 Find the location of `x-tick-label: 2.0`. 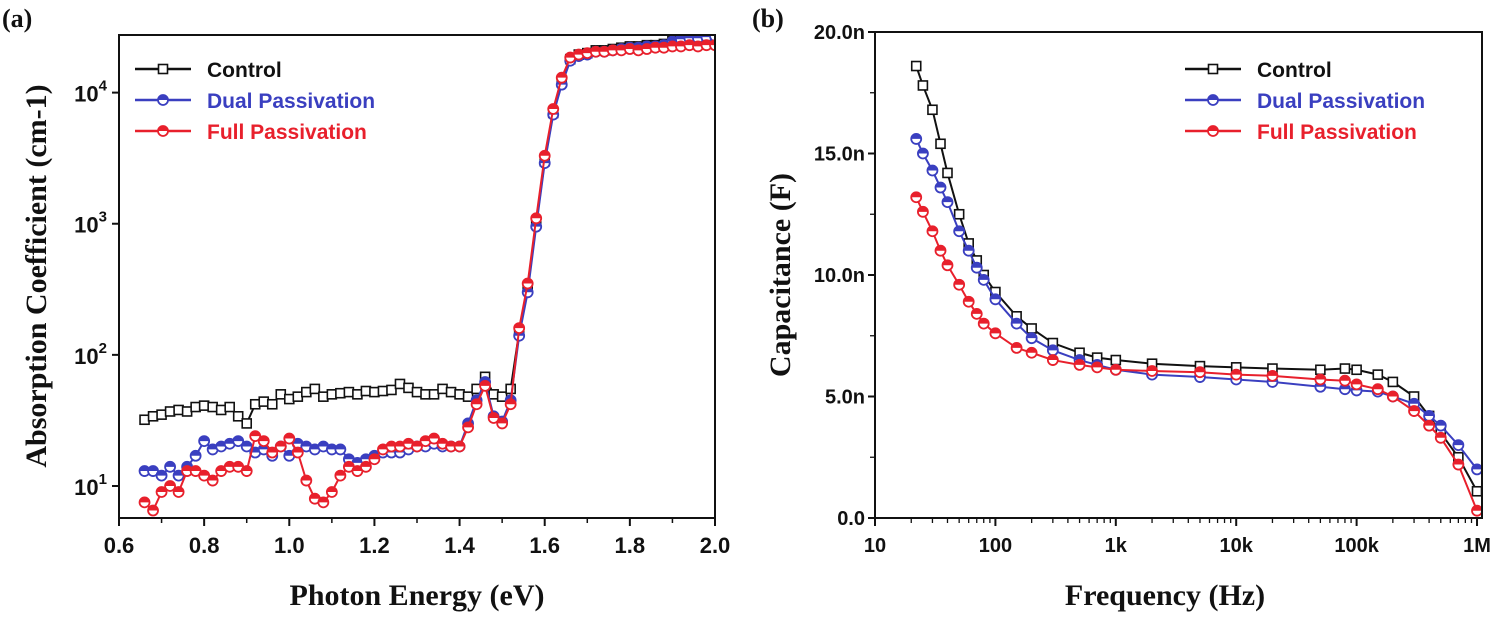

x-tick-label: 2.0 is located at coordinates (715, 545).